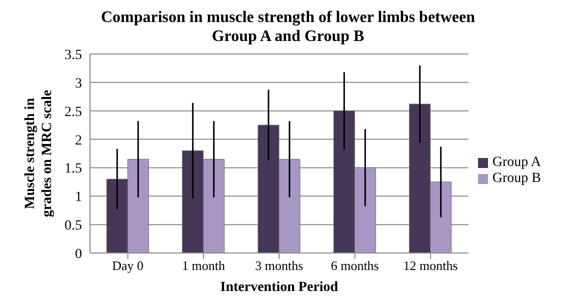 Image resolution: width=564 pixels, height=306 pixels. Describe the element at coordinates (128, 266) in the screenshot. I see `x-tick-label: Day 0` at that location.